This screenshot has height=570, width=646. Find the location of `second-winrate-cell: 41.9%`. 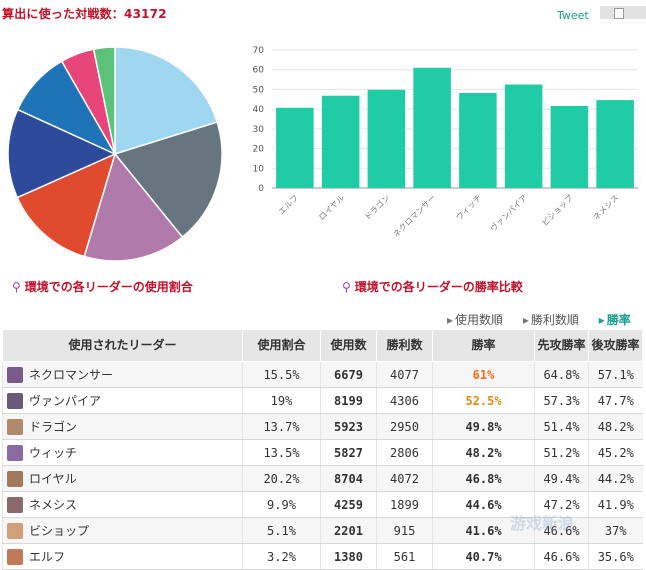

second-winrate-cell: 41.9% is located at coordinates (615, 504).